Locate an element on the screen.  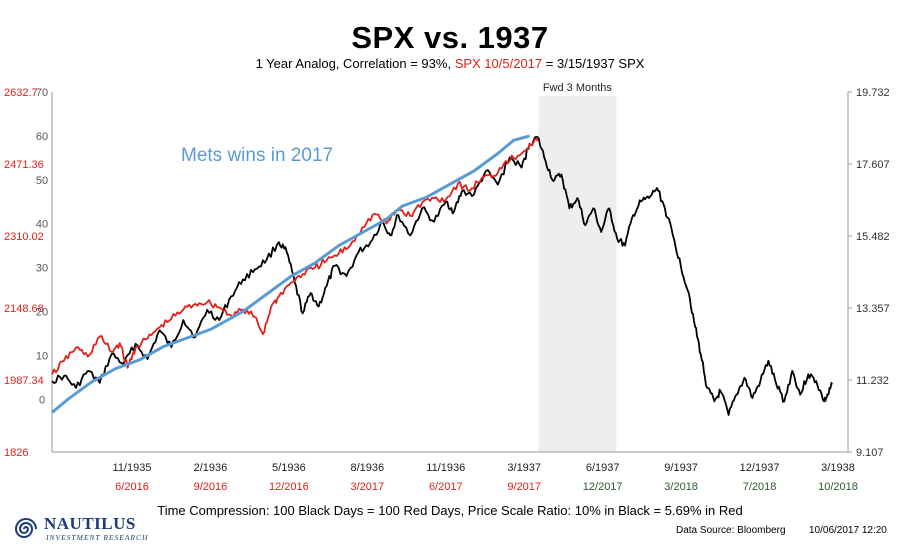
left-inner-tick-label: 50 is located at coordinates (42, 181).